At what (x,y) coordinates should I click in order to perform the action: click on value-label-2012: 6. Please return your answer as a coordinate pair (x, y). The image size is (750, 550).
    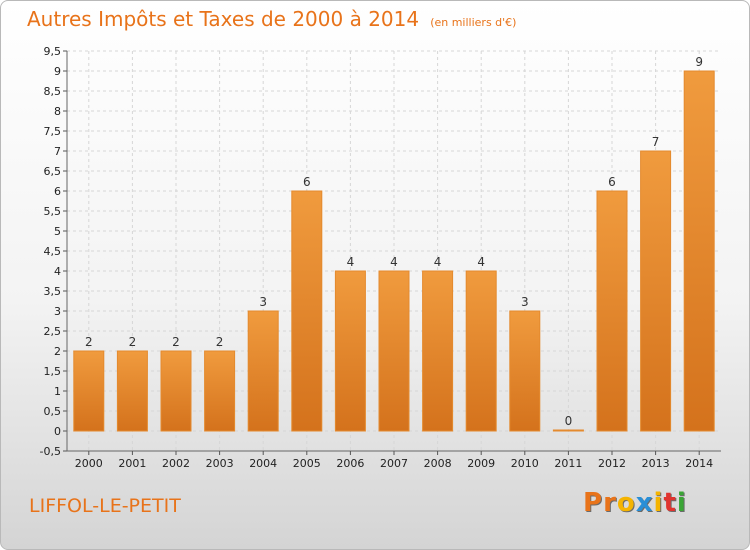
    Looking at the image, I should click on (612, 182).